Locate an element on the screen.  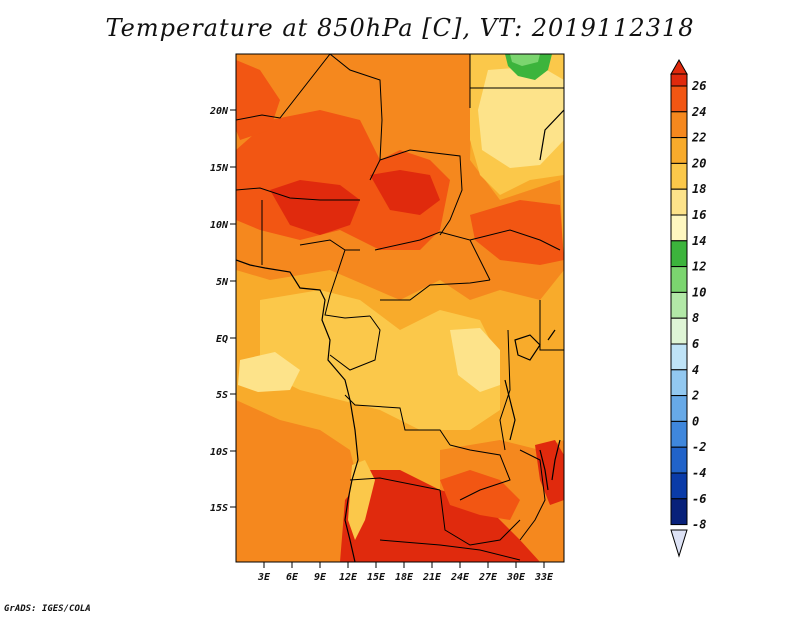
grads-credit: GrADS: IGES/COLA is located at coordinates (47, 609).